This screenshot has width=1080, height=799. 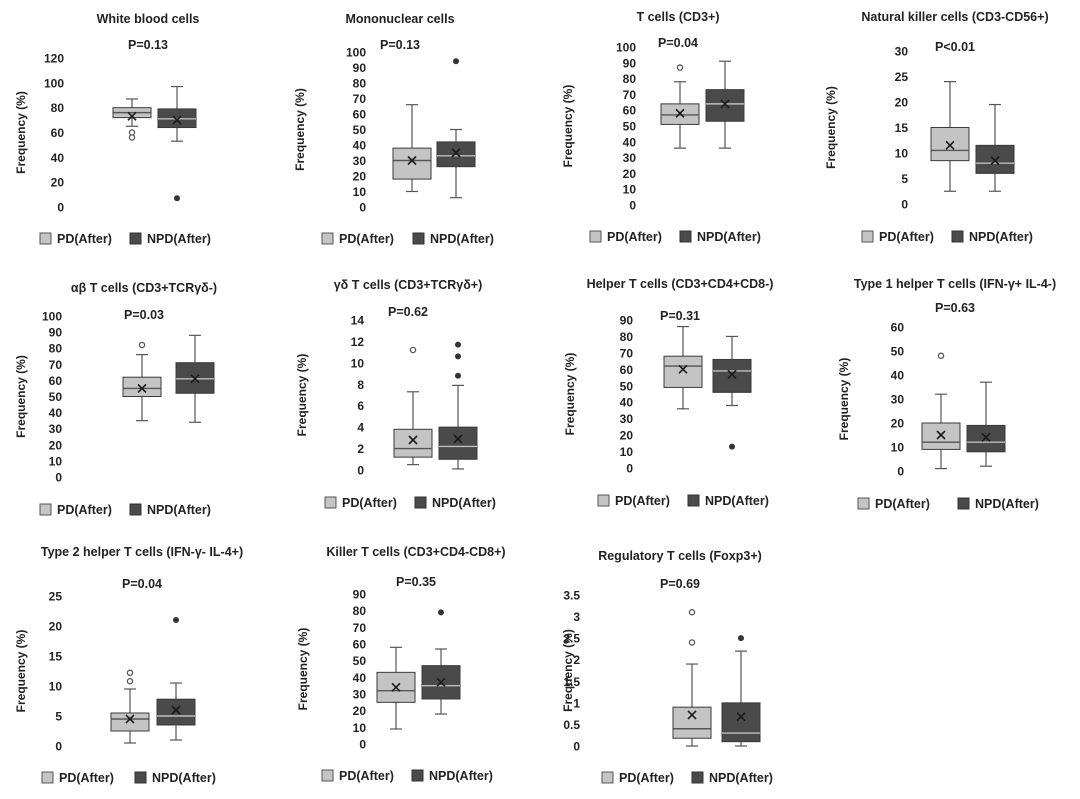 What do you see at coordinates (358, 321) in the screenshot?
I see `y-tick-label: 14` at bounding box center [358, 321].